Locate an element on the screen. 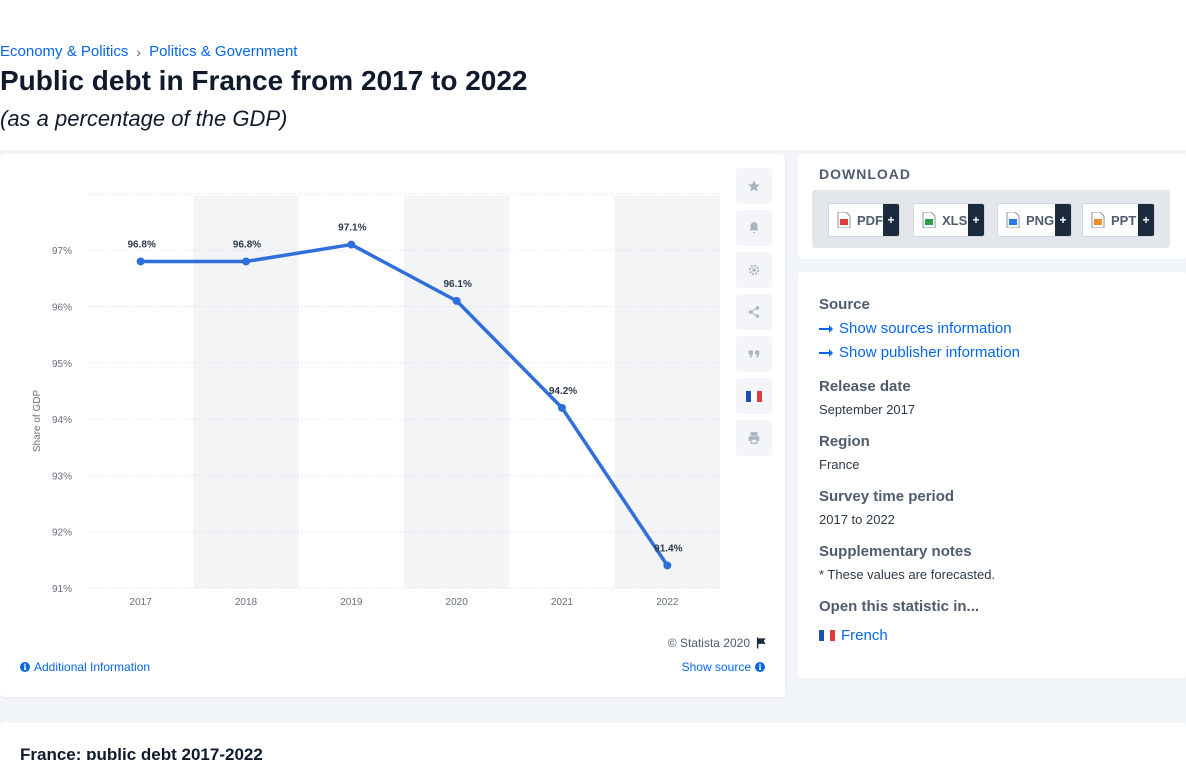 The image size is (1186, 760). y-axis-label: Share of GDP is located at coordinates (37, 421).